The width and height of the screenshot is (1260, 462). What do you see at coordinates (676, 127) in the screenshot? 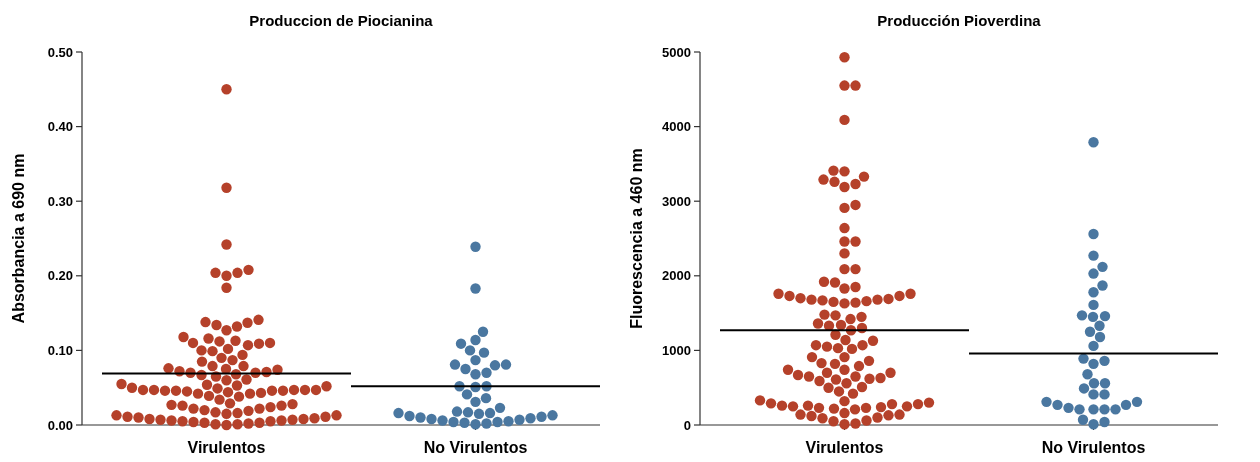
I see `y-tick-label: 4000` at bounding box center [676, 127].